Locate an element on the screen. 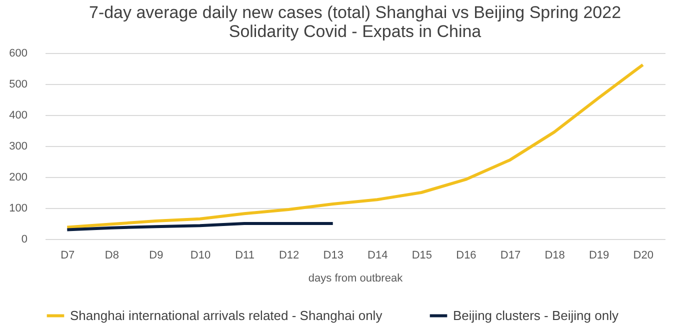 This screenshot has height=336, width=700. y-tick-label: 500 is located at coordinates (18, 84).